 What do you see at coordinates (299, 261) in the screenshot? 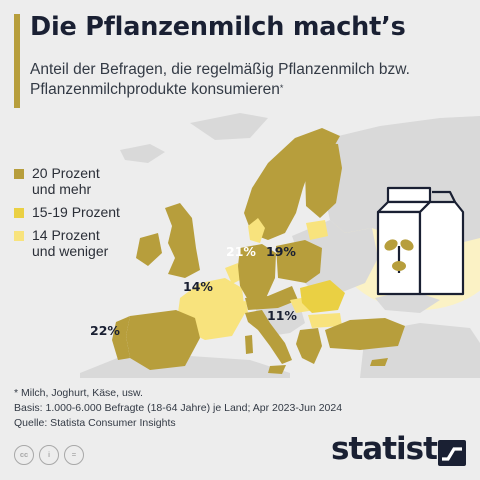
I see `poland-region` at bounding box center [299, 261].